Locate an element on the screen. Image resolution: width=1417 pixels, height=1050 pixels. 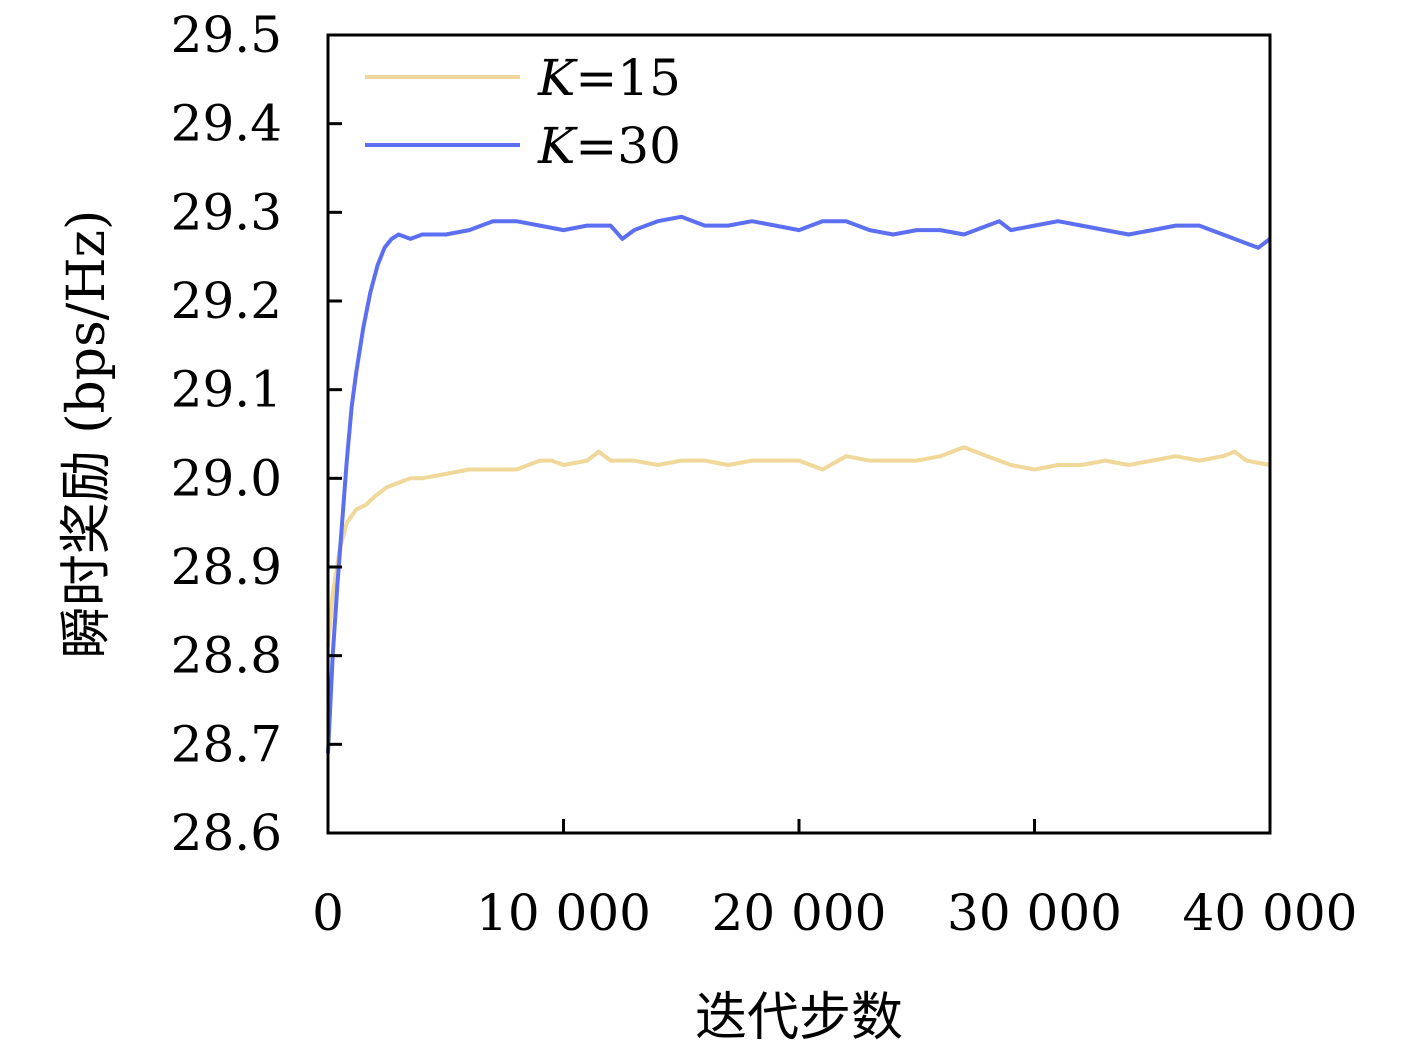
legend: K=15 K=30 is located at coordinates (523, 112).